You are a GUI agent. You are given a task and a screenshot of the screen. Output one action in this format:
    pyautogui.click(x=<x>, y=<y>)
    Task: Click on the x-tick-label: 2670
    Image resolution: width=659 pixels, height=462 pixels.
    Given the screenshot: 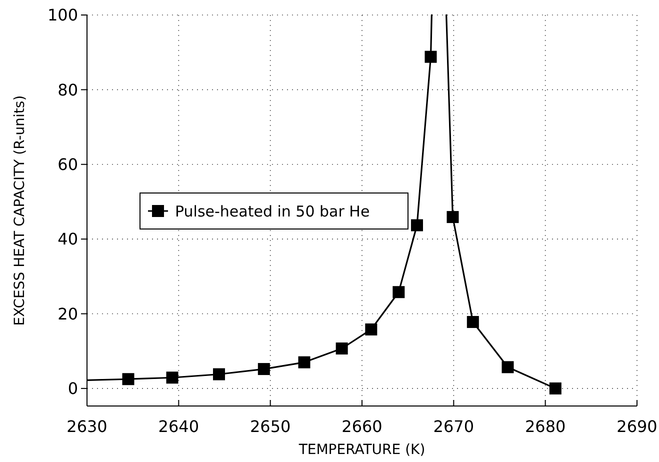 What is the action you would take?
    pyautogui.click(x=453, y=426)
    